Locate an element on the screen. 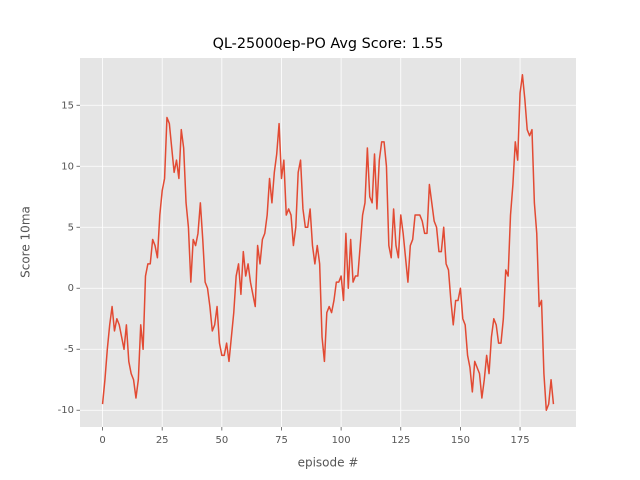 Image resolution: width=640 pixels, height=480 pixels. x-tick-label: 50 is located at coordinates (221, 440).